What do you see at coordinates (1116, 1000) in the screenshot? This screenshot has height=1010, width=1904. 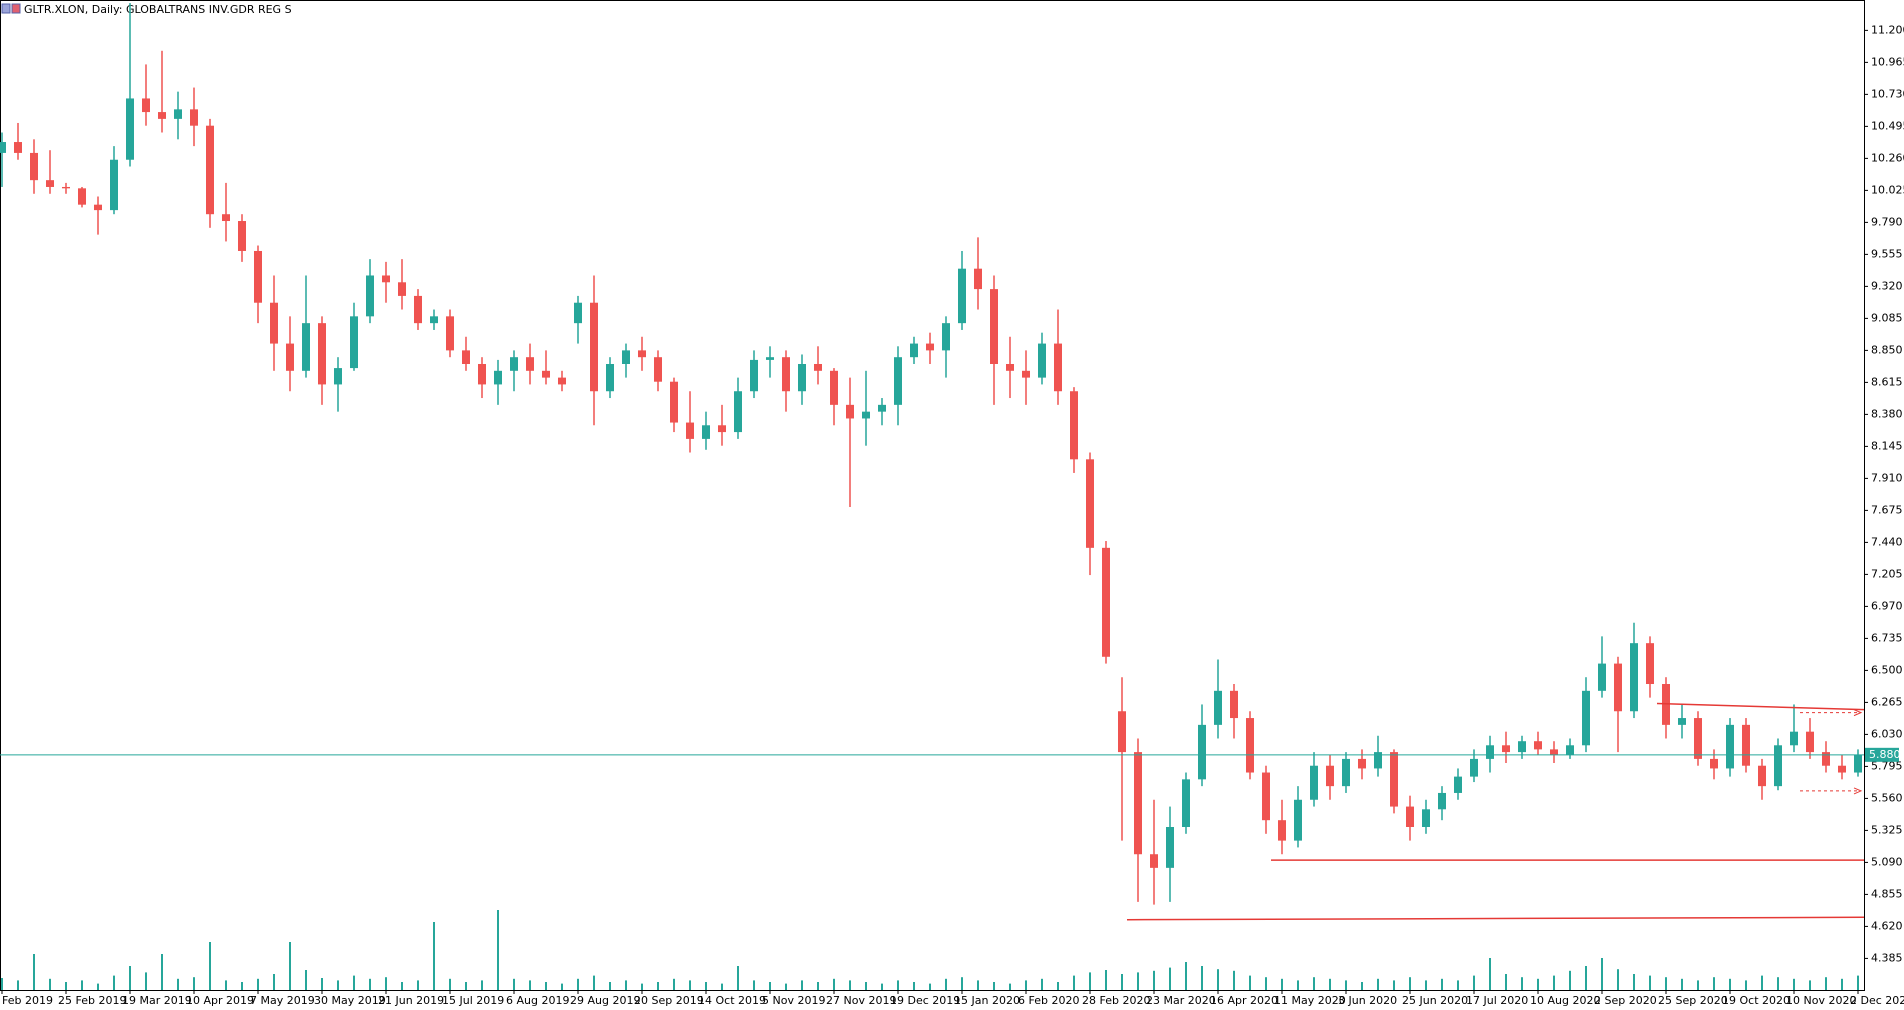 I see `x-tick-label: 28 Feb 2020` at bounding box center [1116, 1000].